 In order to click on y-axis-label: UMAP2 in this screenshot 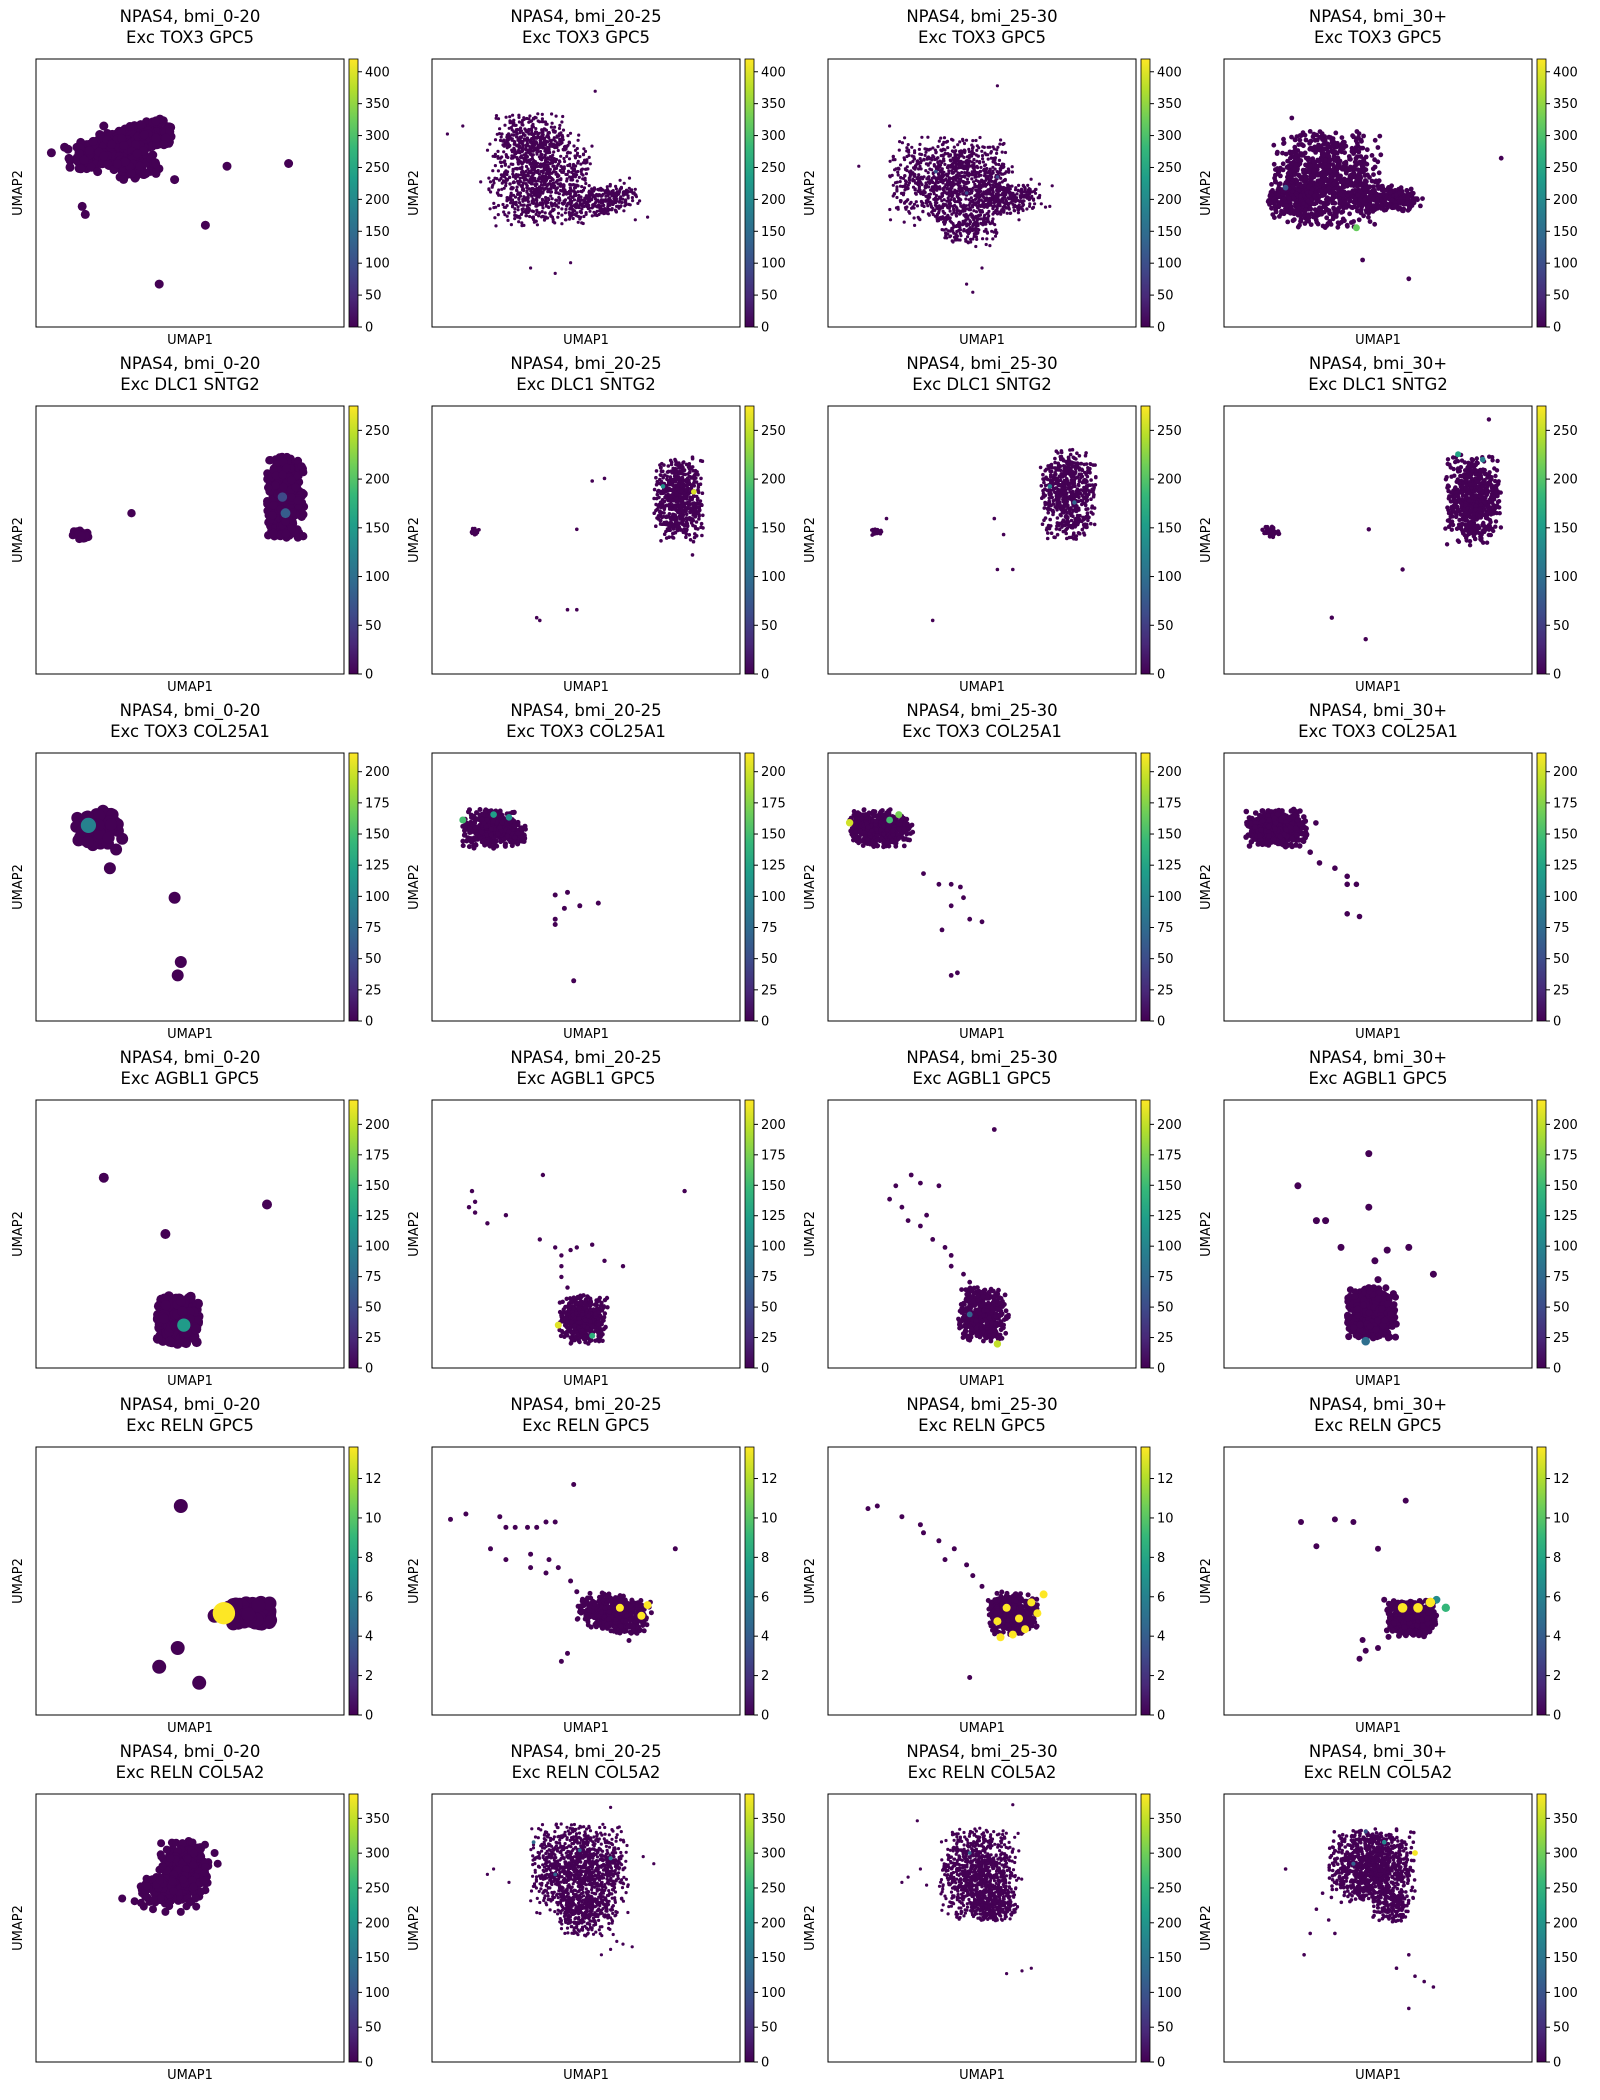, I will do `click(18, 193)`.